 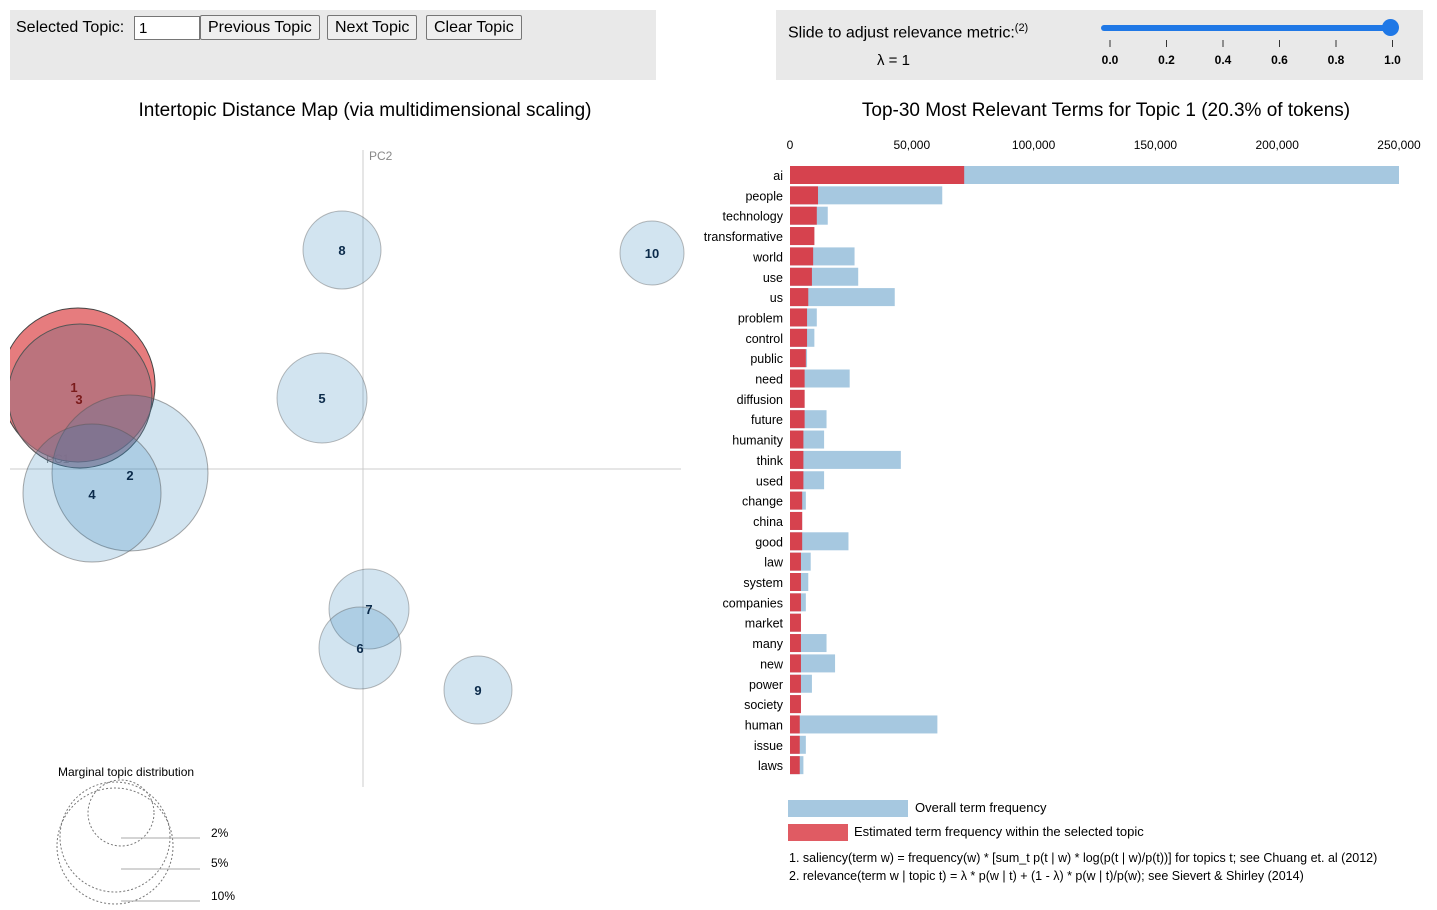 What do you see at coordinates (760, 318) in the screenshot?
I see `term-label: problem` at bounding box center [760, 318].